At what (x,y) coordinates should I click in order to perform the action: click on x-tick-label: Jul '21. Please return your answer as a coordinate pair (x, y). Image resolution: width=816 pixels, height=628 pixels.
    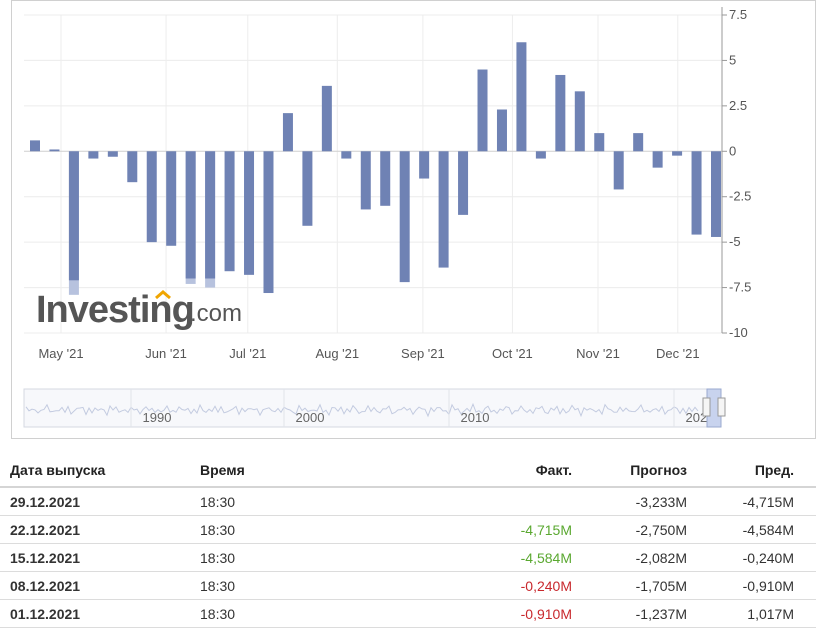
    Looking at the image, I should click on (247, 353).